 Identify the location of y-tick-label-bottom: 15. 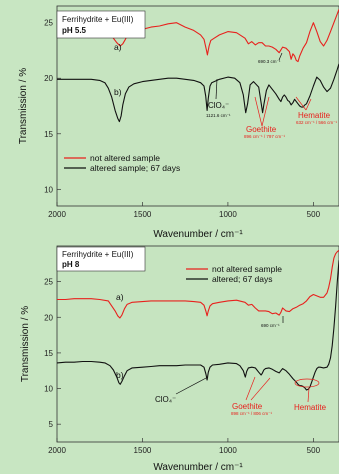
(48, 353).